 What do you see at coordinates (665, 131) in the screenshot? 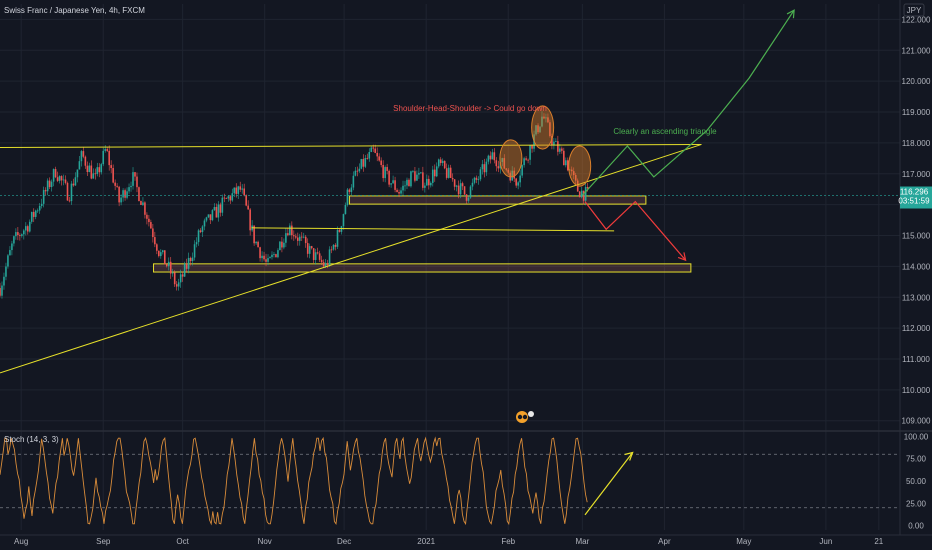
I see `triangle-annotation-label: Clearly an ascending triangle` at bounding box center [665, 131].